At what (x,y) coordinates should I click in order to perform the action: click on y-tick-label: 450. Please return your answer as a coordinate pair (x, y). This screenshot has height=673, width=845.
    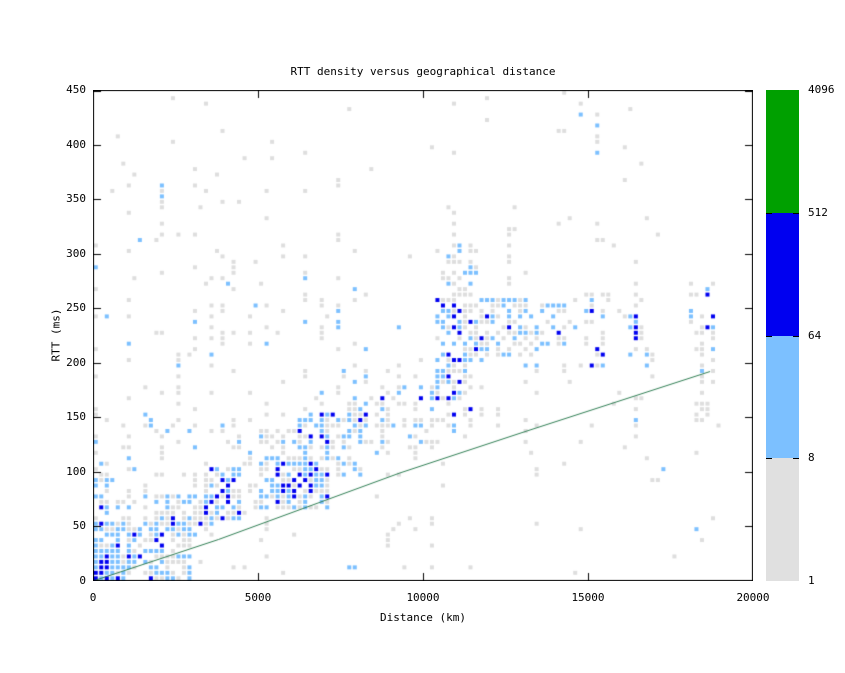
    Looking at the image, I should click on (76, 89).